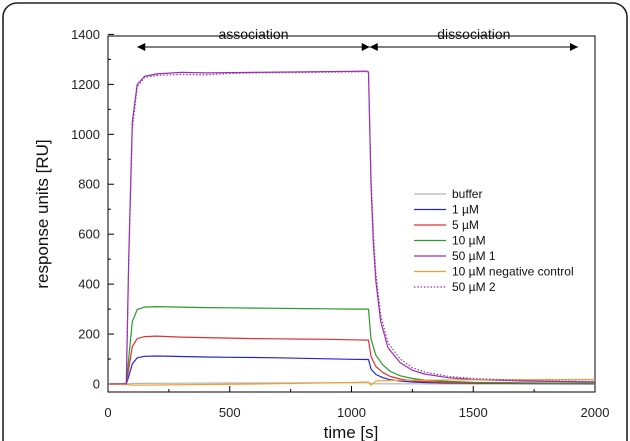 This screenshot has height=441, width=630. I want to click on phase-annotations: association dissociation, so click(357, 38).